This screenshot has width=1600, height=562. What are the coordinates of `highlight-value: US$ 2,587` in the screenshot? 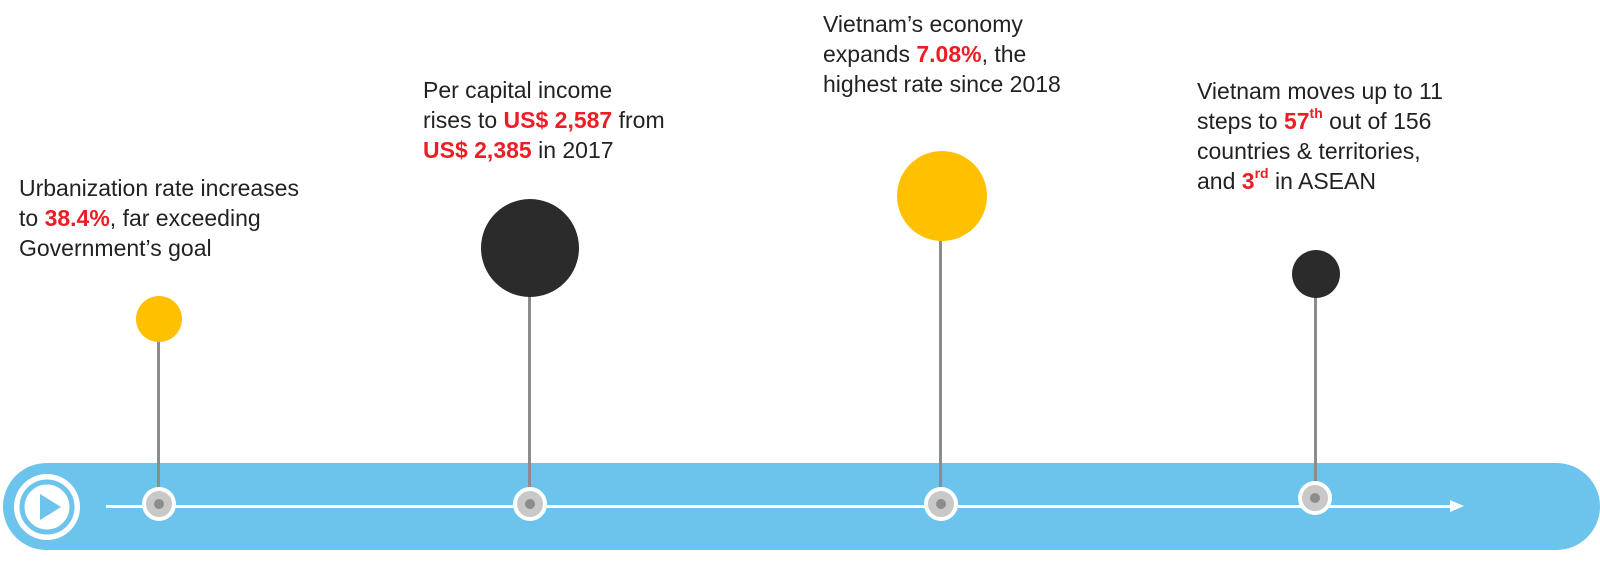 It's located at (558, 120).